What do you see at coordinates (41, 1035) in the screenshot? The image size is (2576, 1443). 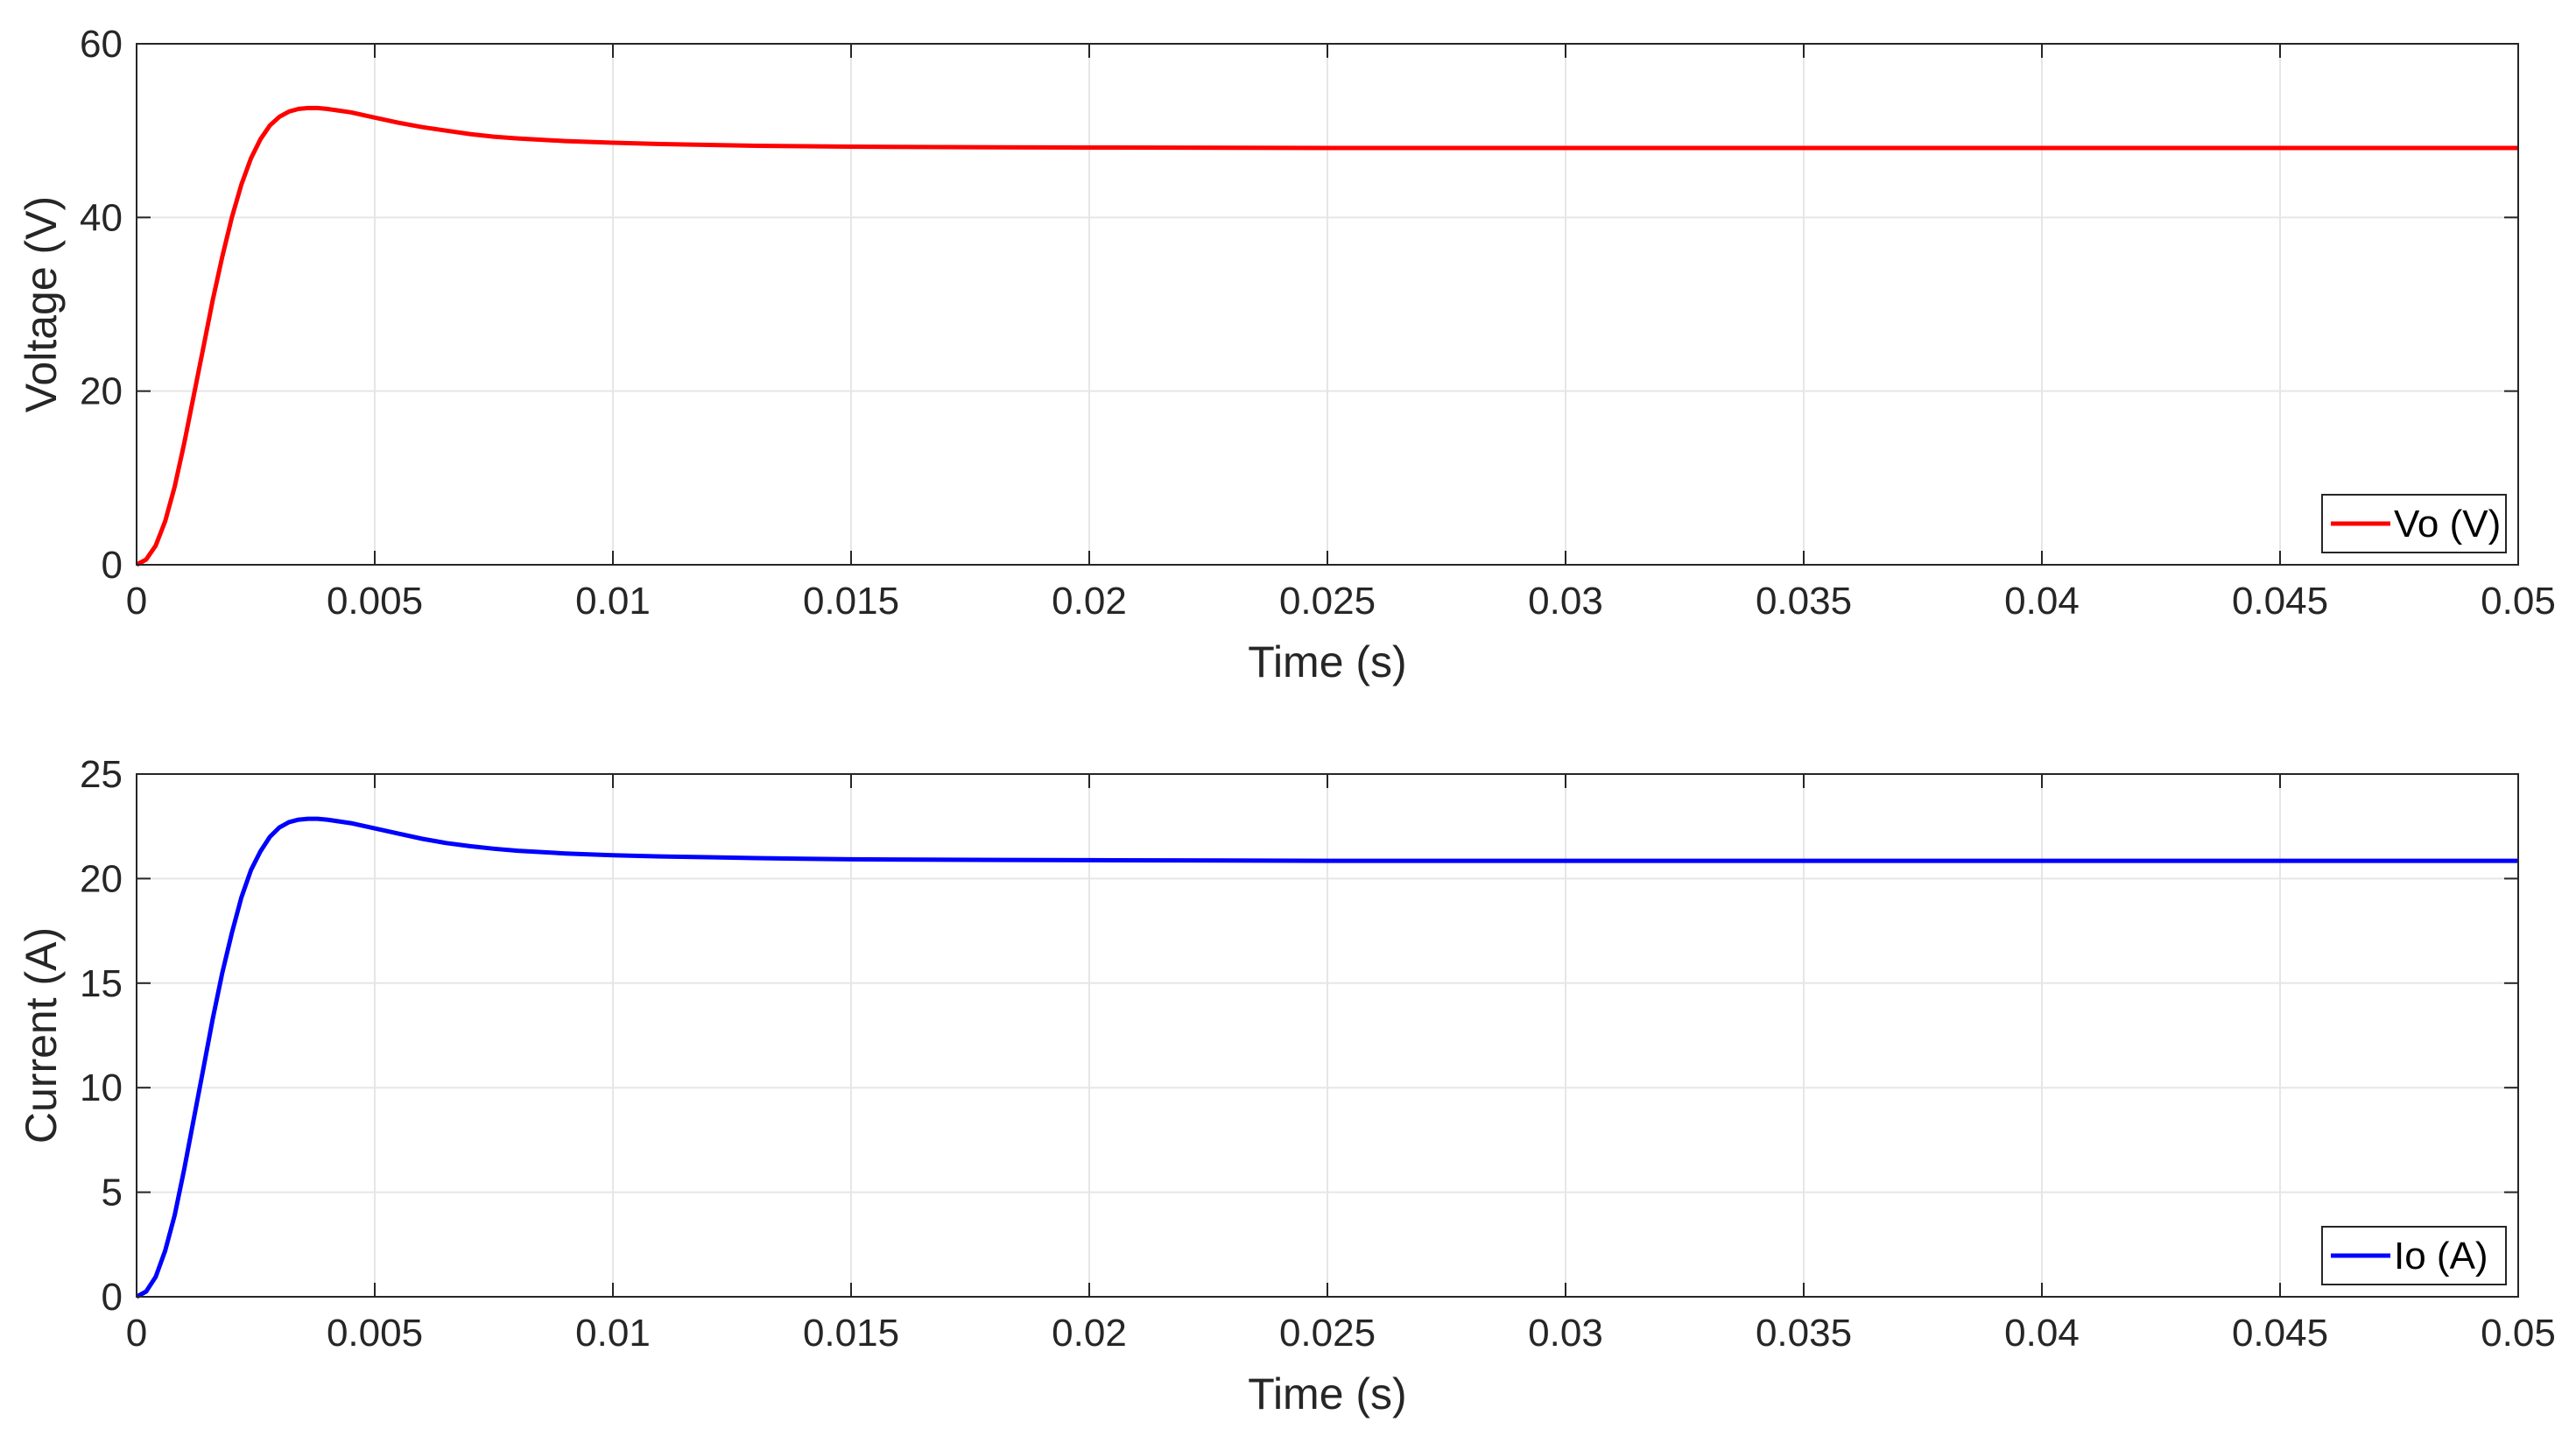 I see `y-axis-label: Current (A)` at bounding box center [41, 1035].